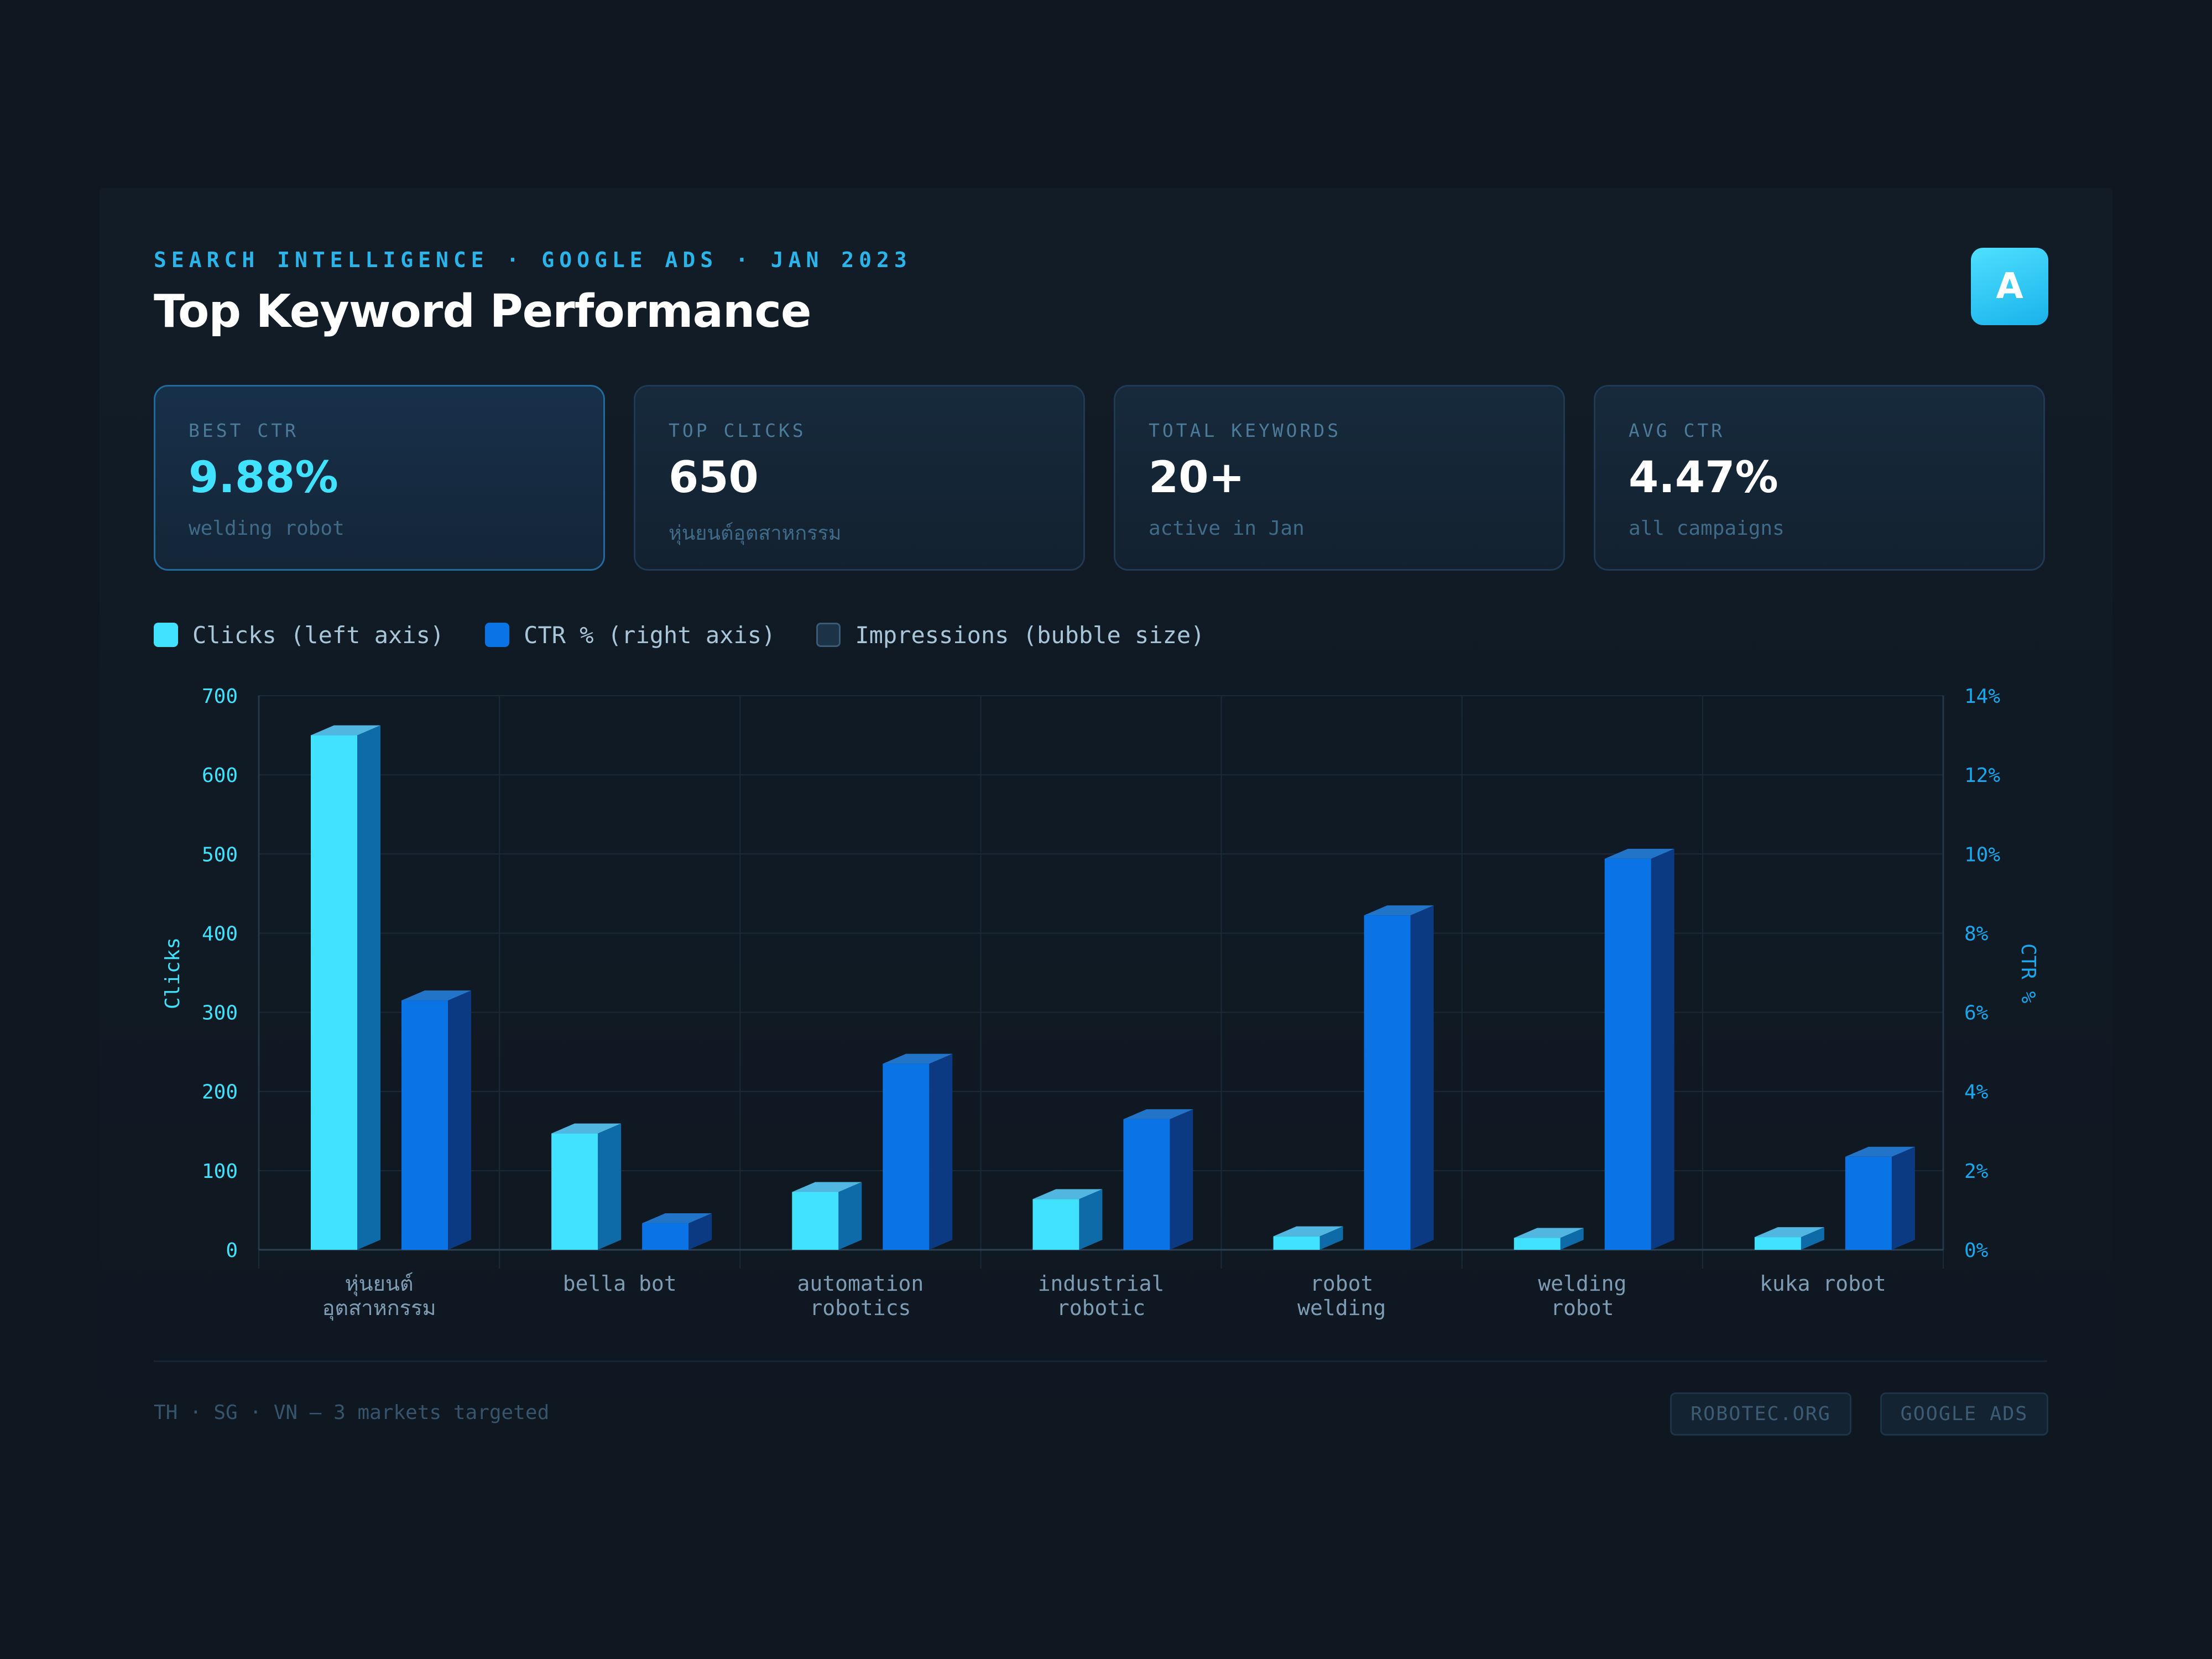  What do you see at coordinates (1101, 1361) in the screenshot?
I see `footer-divider` at bounding box center [1101, 1361].